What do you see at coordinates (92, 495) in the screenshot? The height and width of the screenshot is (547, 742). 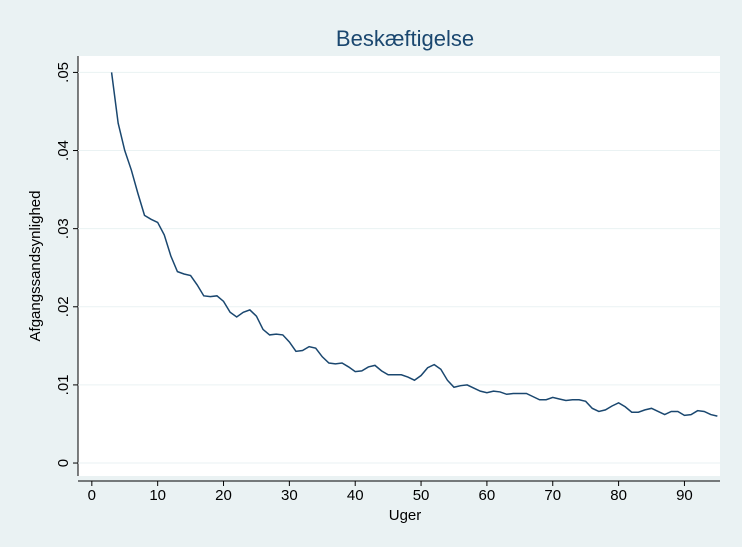 I see `x-tick-label: 0` at bounding box center [92, 495].